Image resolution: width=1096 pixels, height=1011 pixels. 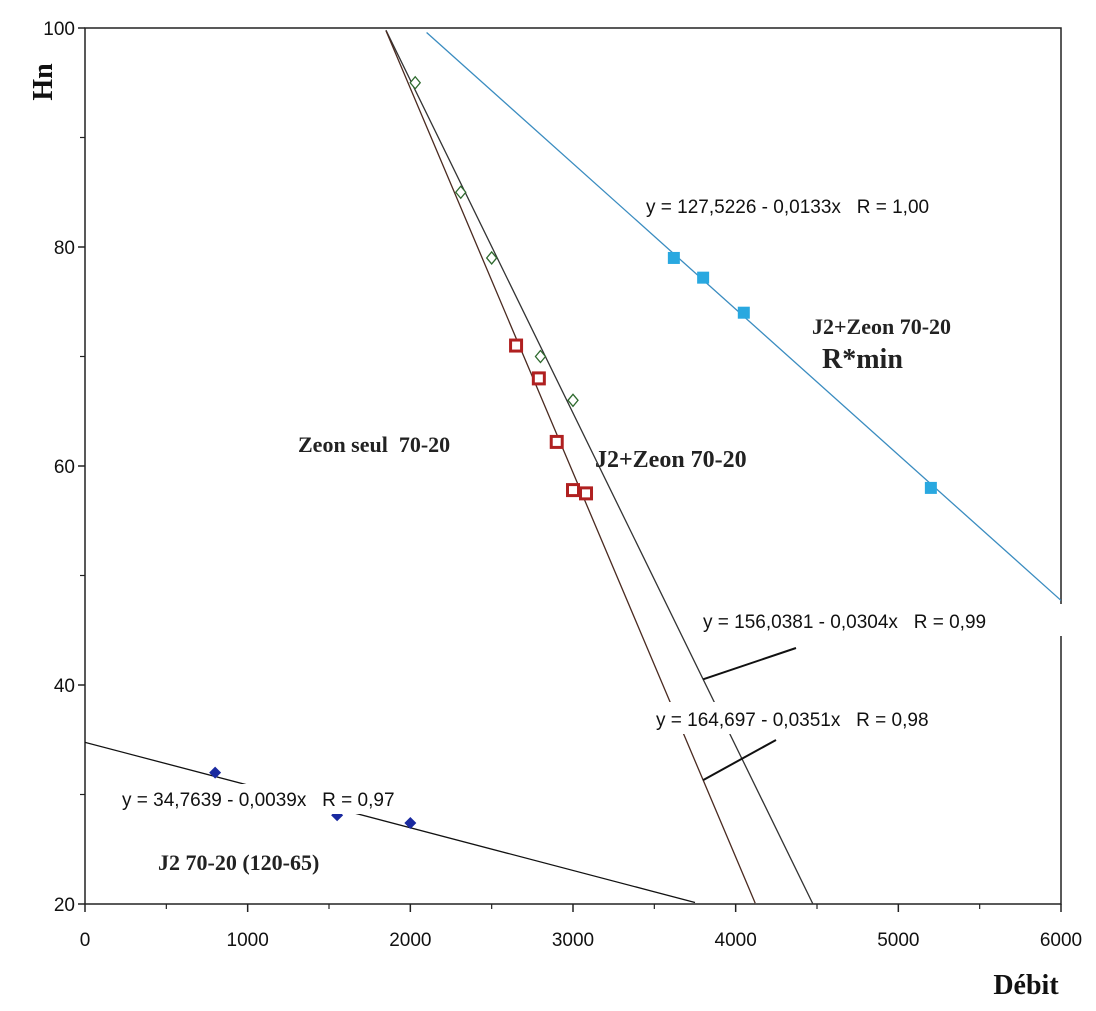 What do you see at coordinates (85, 940) in the screenshot?
I see `x-tick-label: 0` at bounding box center [85, 940].